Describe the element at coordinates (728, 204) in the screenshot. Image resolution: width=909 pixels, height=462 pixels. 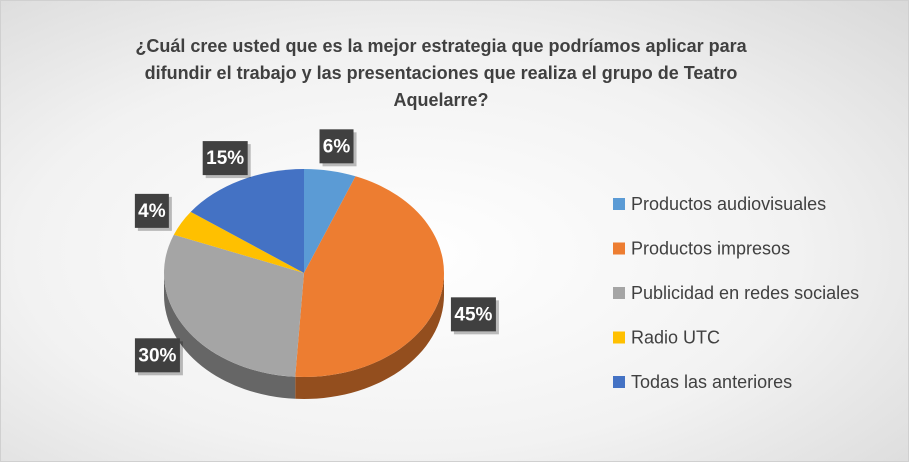
I see `legend-label: Productos audiovisuales` at that location.